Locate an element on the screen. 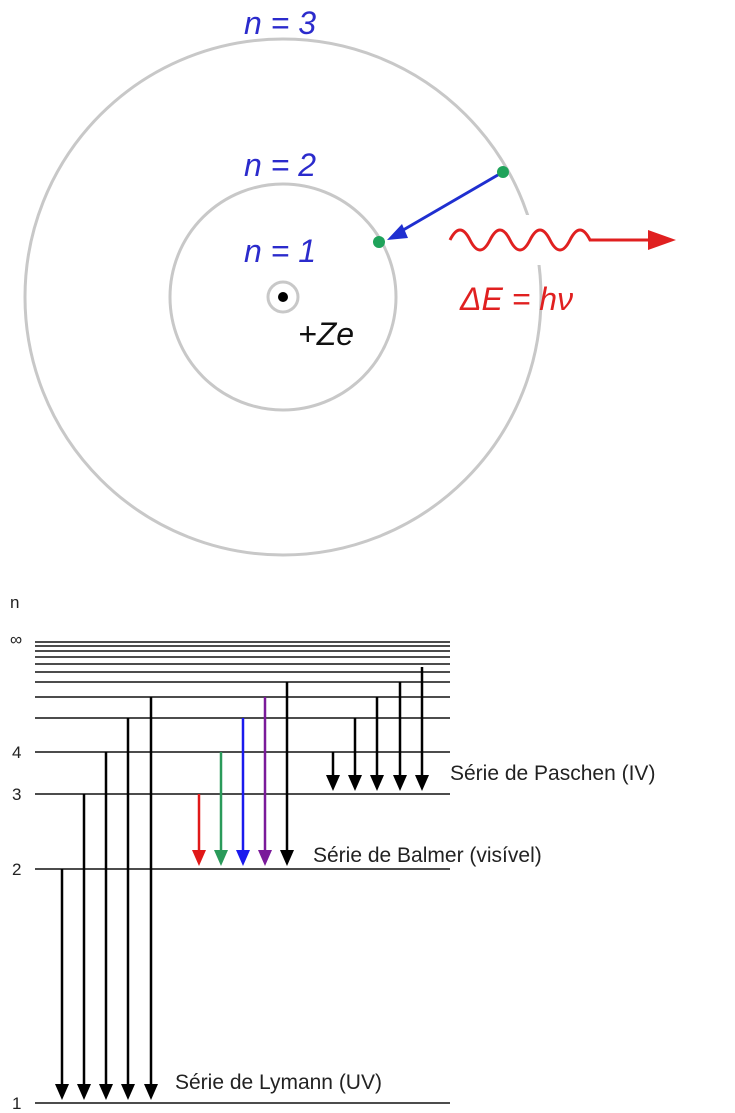 This screenshot has height=1113, width=735. series-label: Série de Lymann (UV) is located at coordinates (278, 1082).